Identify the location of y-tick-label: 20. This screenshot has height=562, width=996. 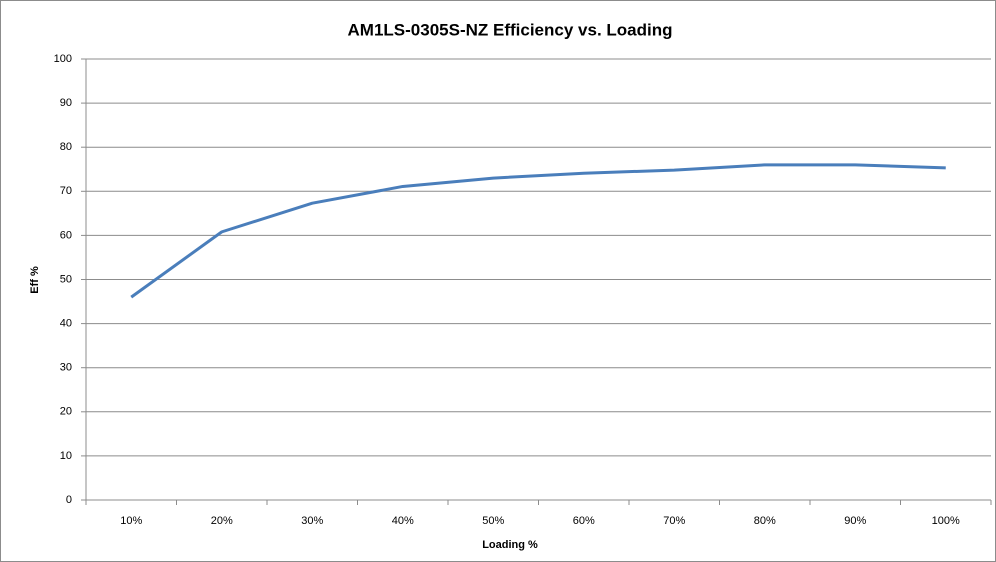
(66, 412).